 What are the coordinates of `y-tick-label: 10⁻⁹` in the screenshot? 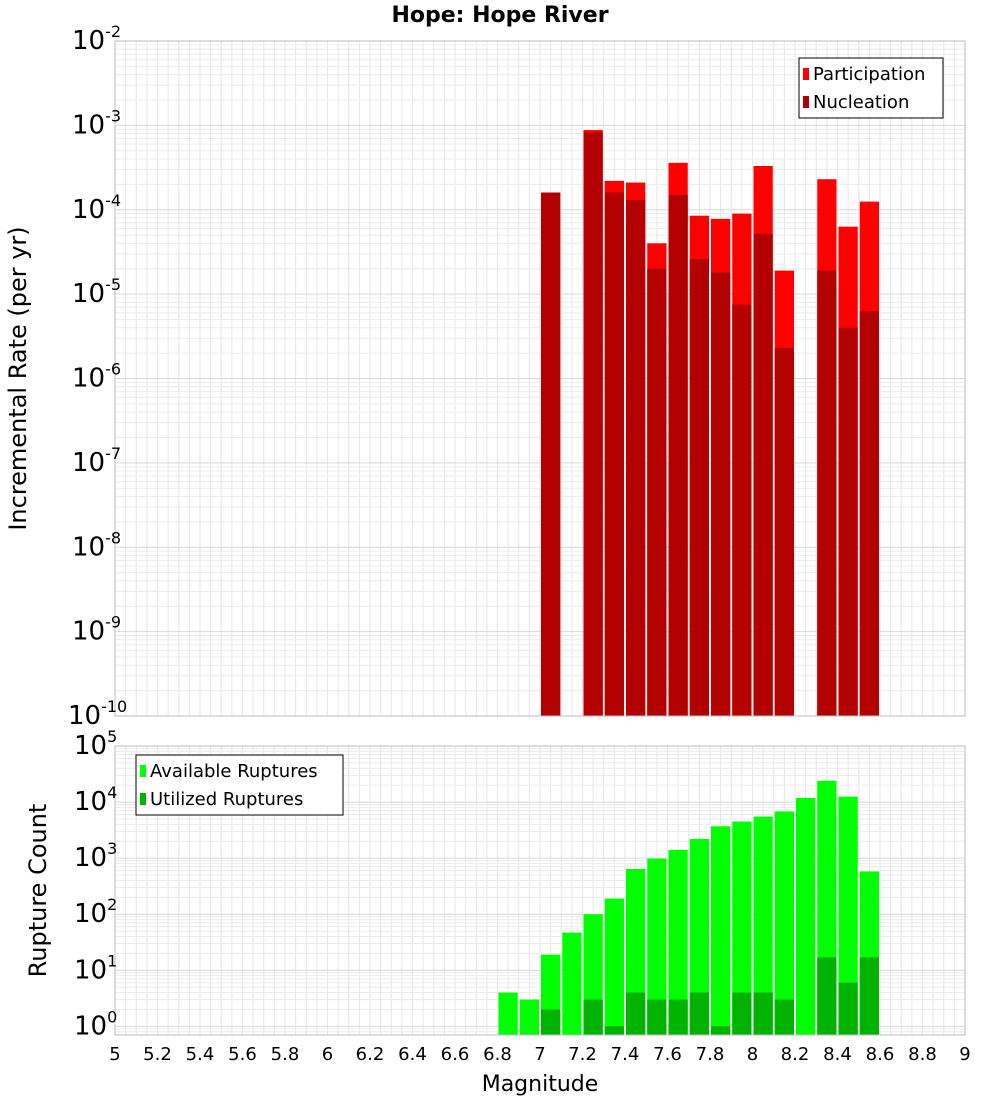 It's located at (96, 630).